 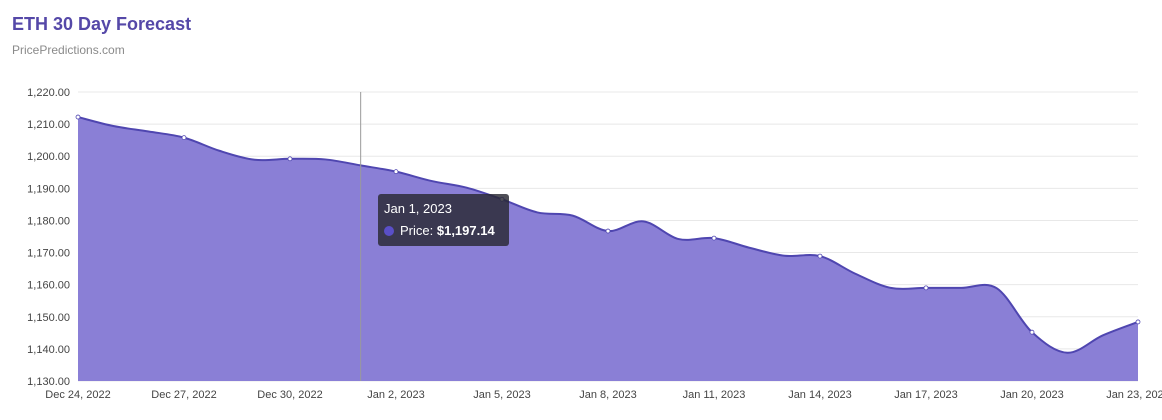 I want to click on y-tick-label: 1,130.00, so click(x=48, y=382).